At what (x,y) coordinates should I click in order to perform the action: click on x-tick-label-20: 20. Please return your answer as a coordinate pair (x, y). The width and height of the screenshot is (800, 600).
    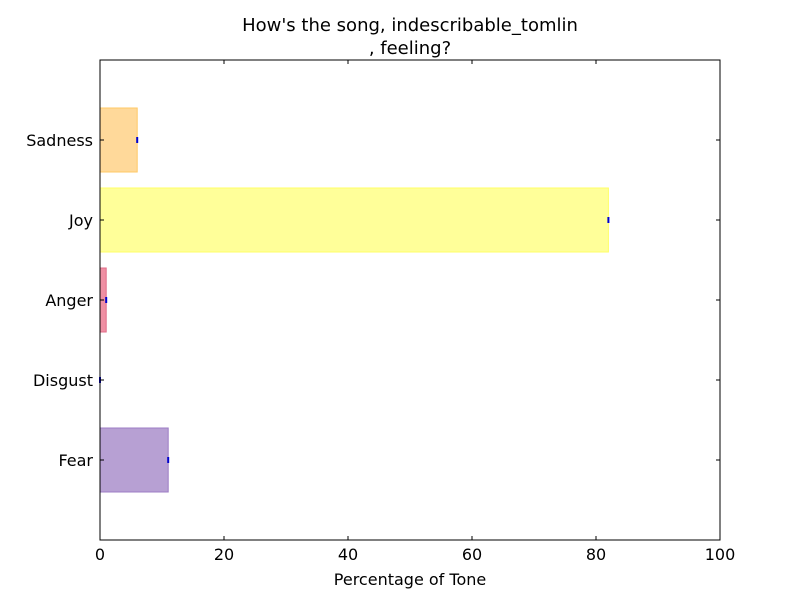
    Looking at the image, I should click on (224, 554).